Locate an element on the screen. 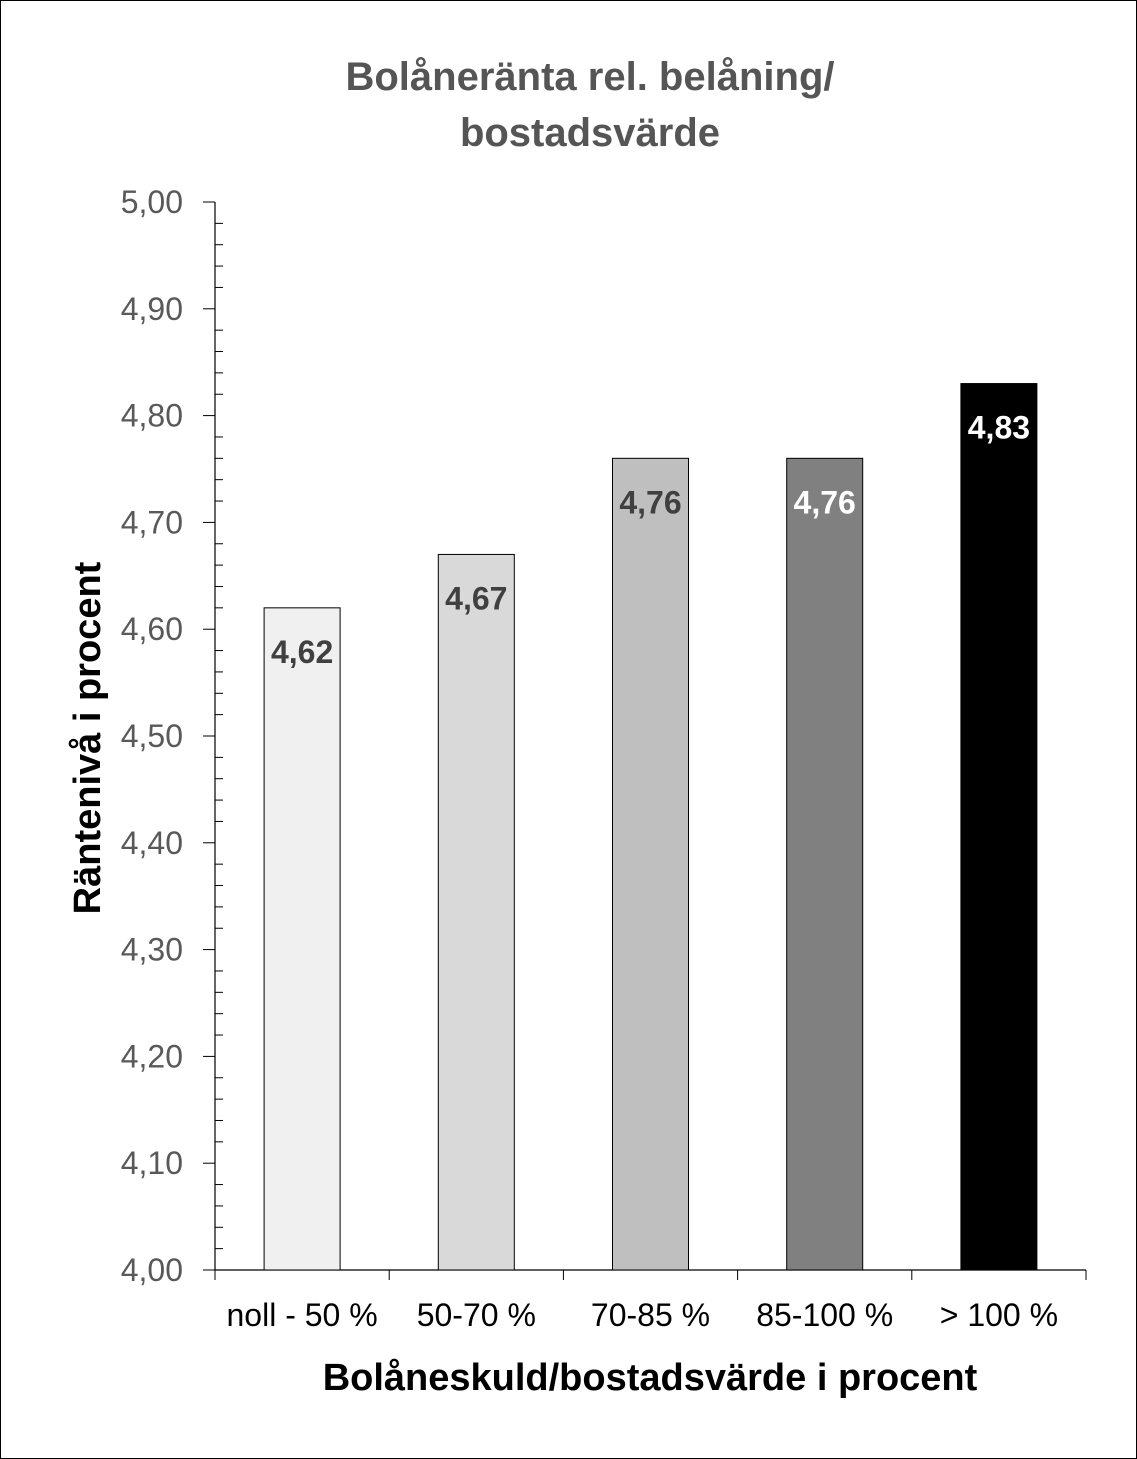 Image resolution: width=1137 pixels, height=1459 pixels. x-category-label: 85-100 % is located at coordinates (824, 1315).